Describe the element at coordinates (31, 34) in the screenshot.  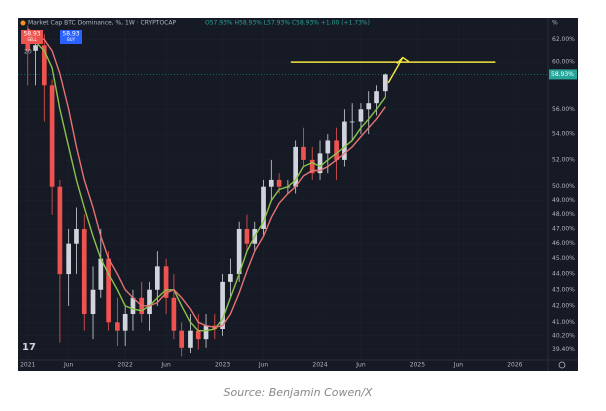
I see `sell-price: 58.93` at that location.